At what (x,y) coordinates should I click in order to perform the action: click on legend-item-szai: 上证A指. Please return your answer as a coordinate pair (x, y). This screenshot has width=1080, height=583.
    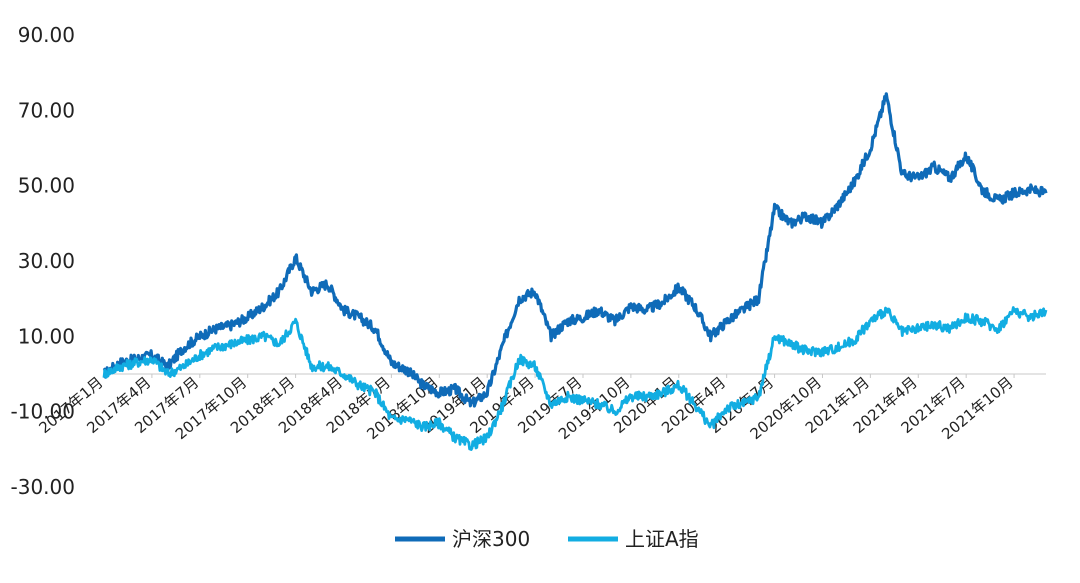
    Looking at the image, I should click on (633, 539).